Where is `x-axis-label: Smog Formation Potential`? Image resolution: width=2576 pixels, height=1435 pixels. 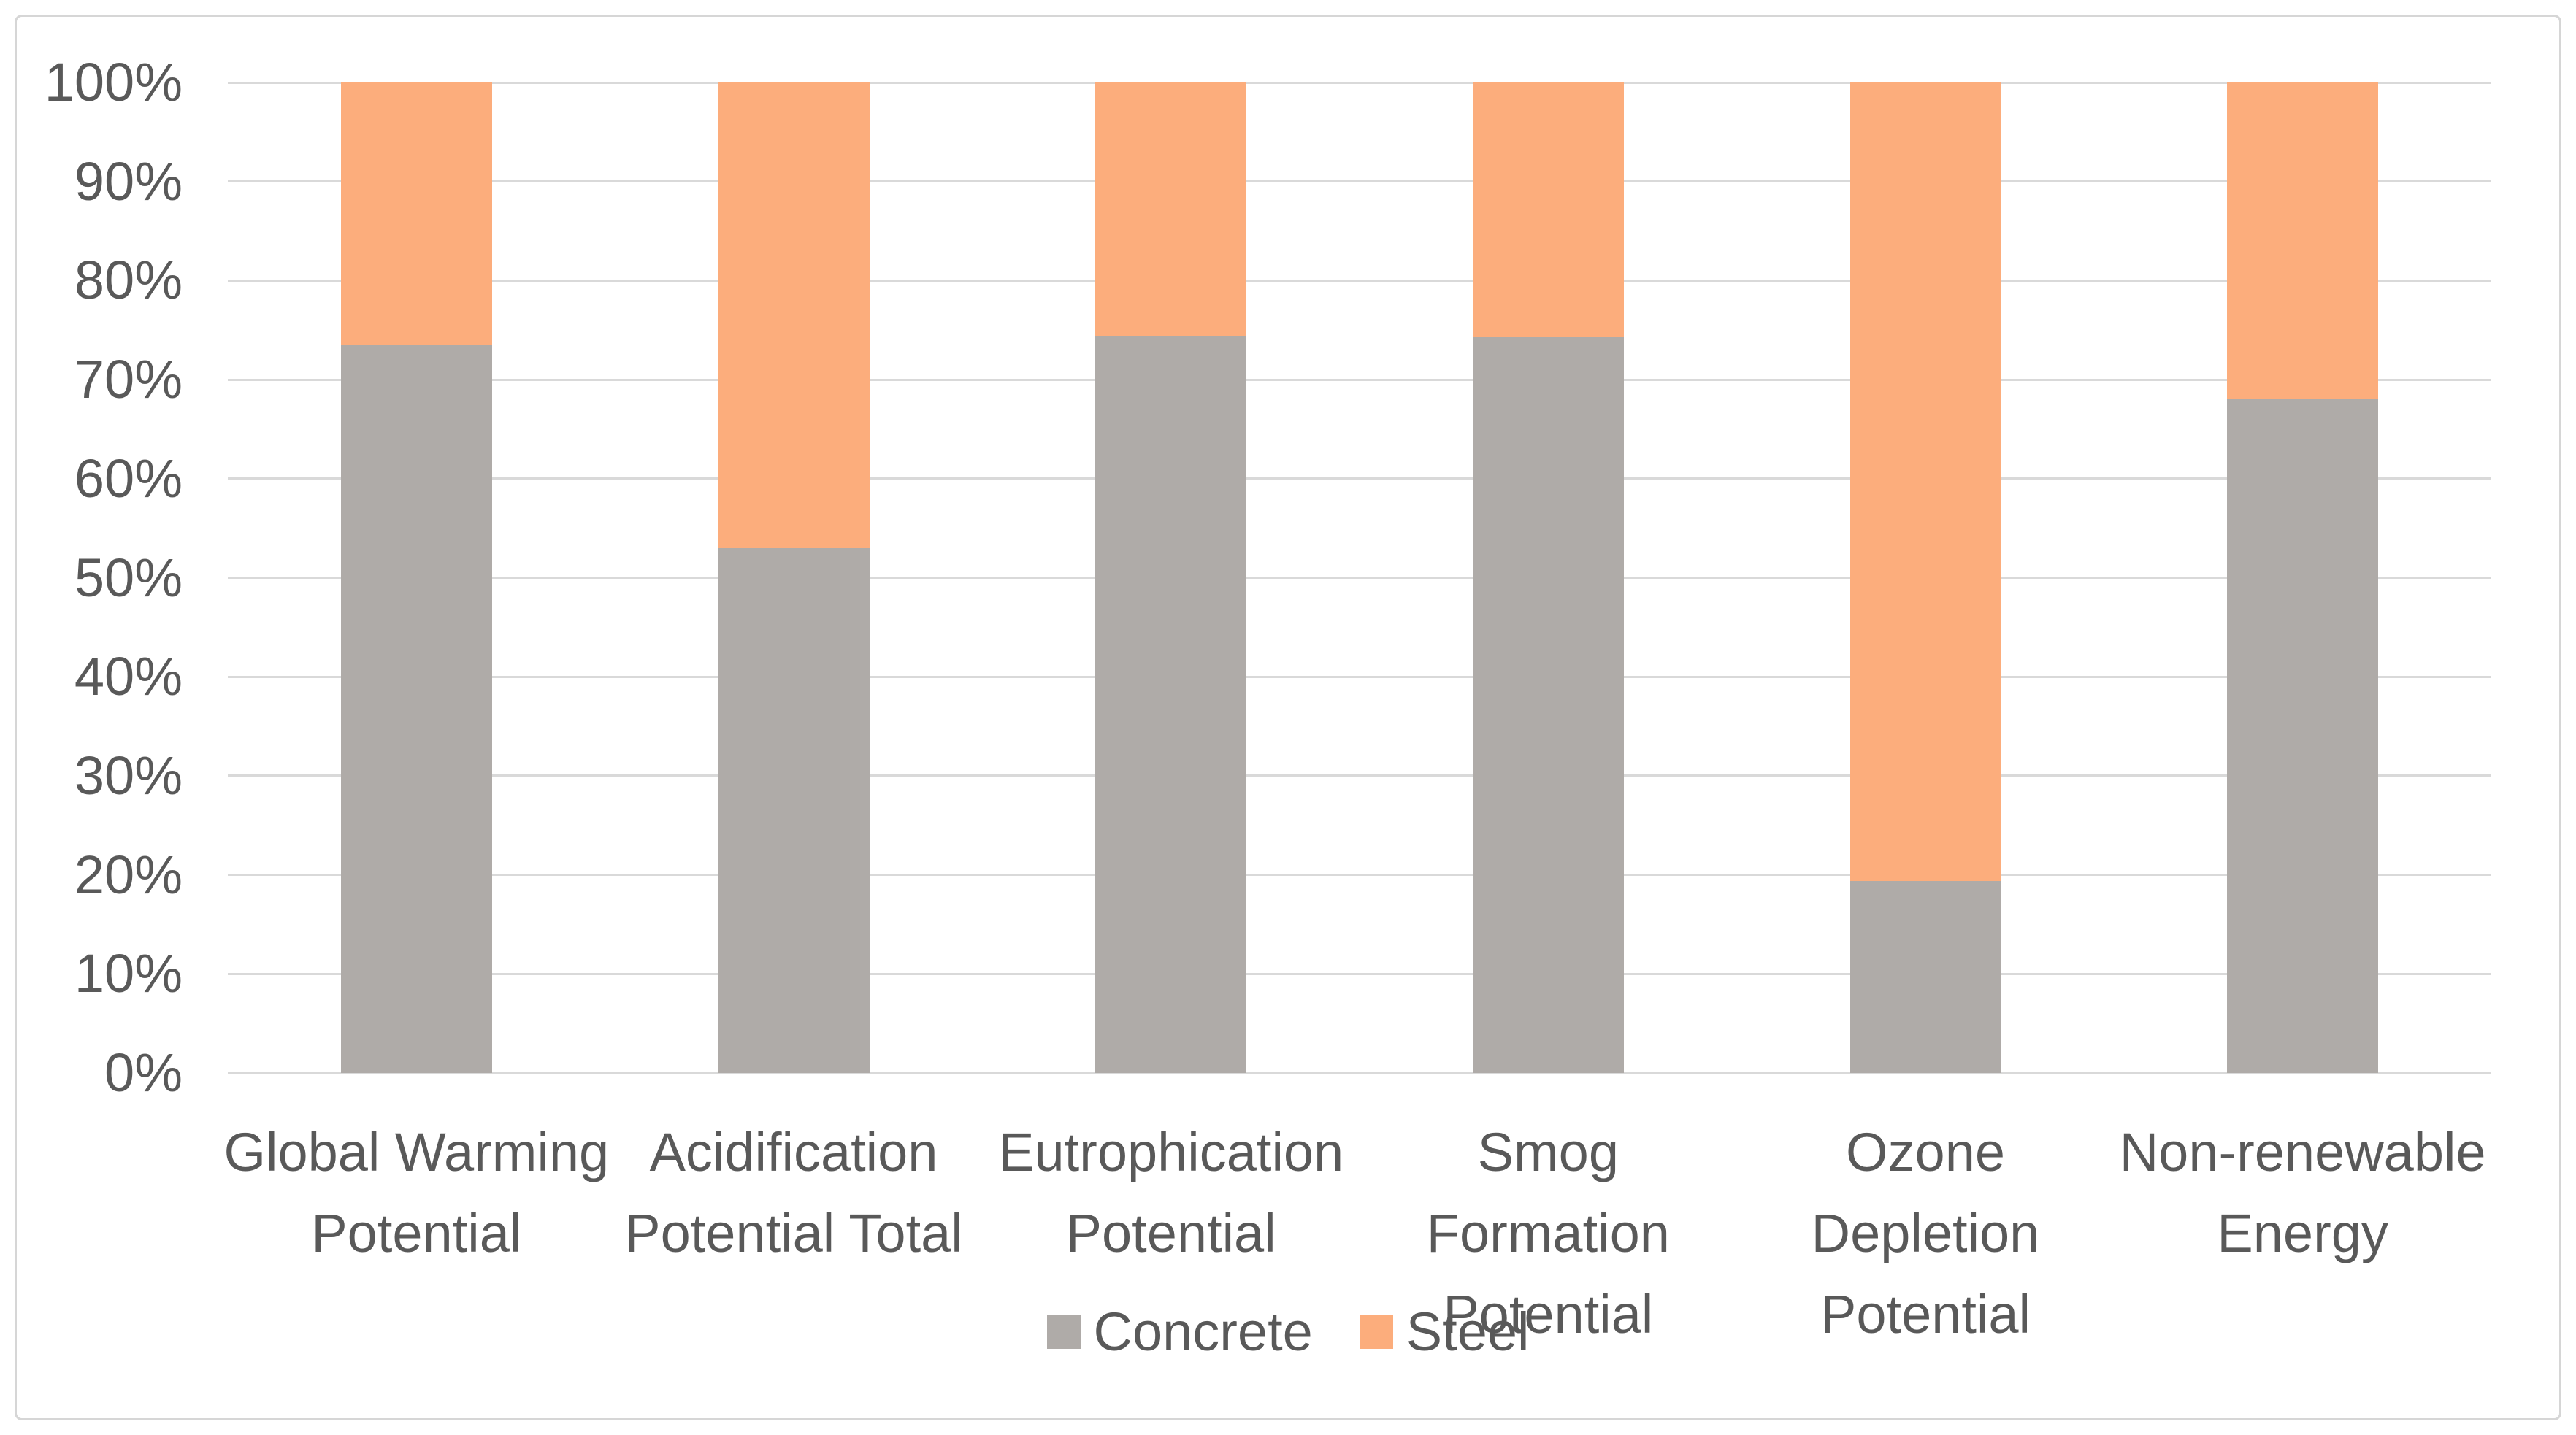 x-axis-label: Smog Formation Potential is located at coordinates (1548, 1233).